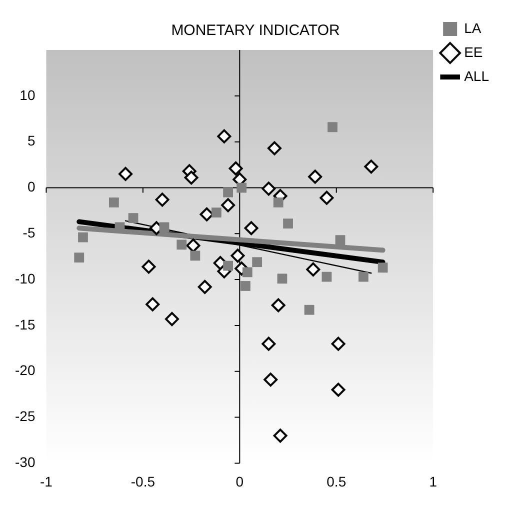  Describe the element at coordinates (433, 481) in the screenshot. I see `x-tick-label: 1` at that location.